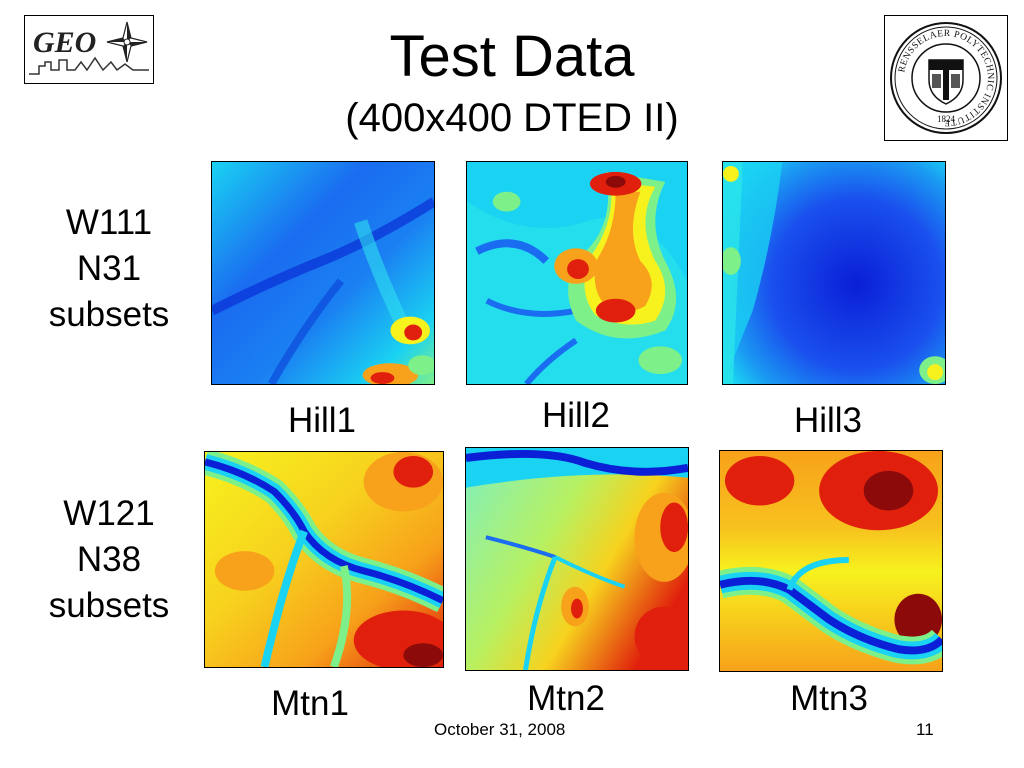  What do you see at coordinates (512, 118) in the screenshot?
I see `slide-subtitle: (400x400 DTED II)` at bounding box center [512, 118].